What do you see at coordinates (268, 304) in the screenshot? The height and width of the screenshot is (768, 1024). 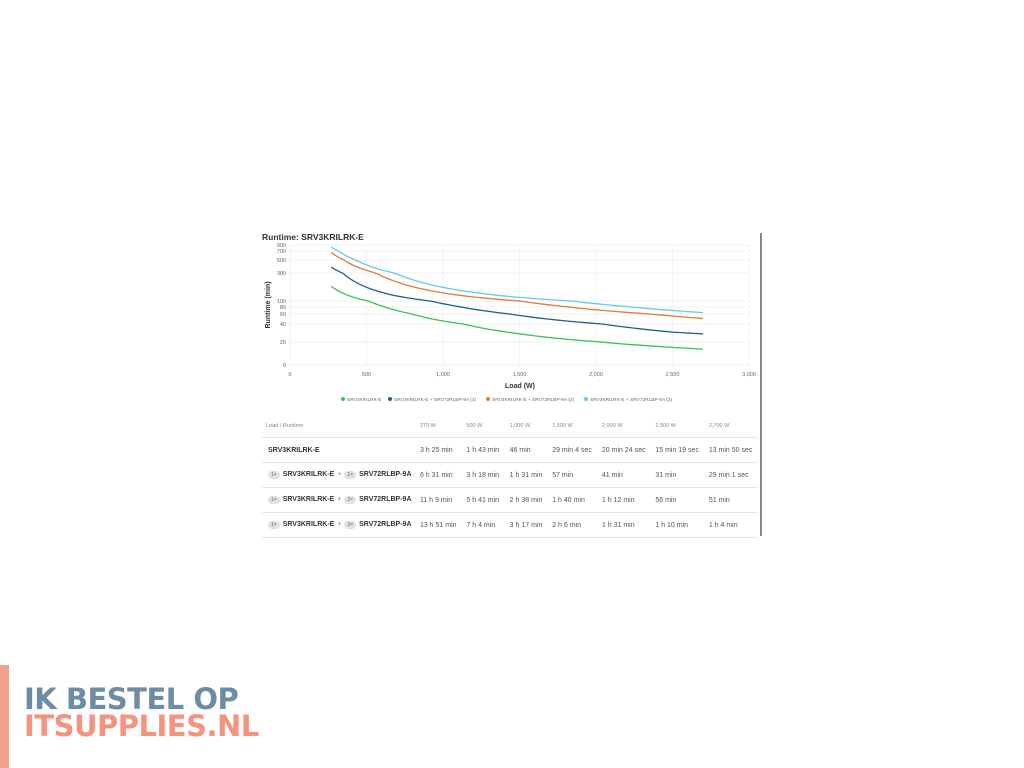 I see `y-axis-label: Runtime (min)` at bounding box center [268, 304].